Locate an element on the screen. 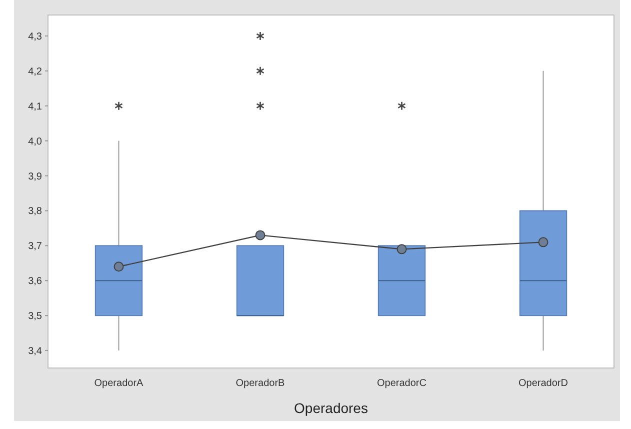  x-tick-label: OperadorA is located at coordinates (119, 383).